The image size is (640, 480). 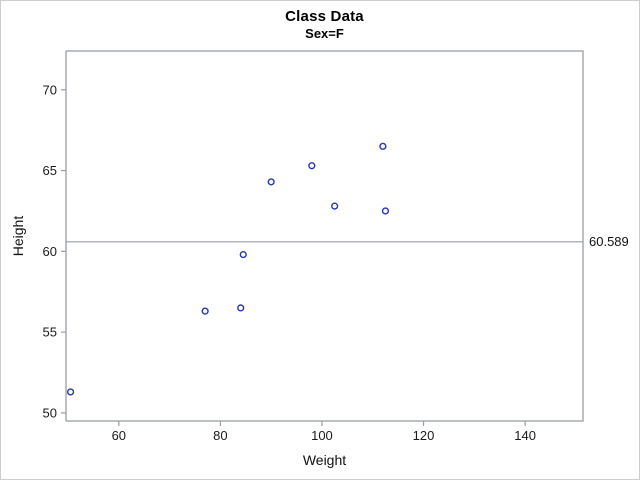 I want to click on y-axis-tick-label: 50, so click(x=50, y=412).